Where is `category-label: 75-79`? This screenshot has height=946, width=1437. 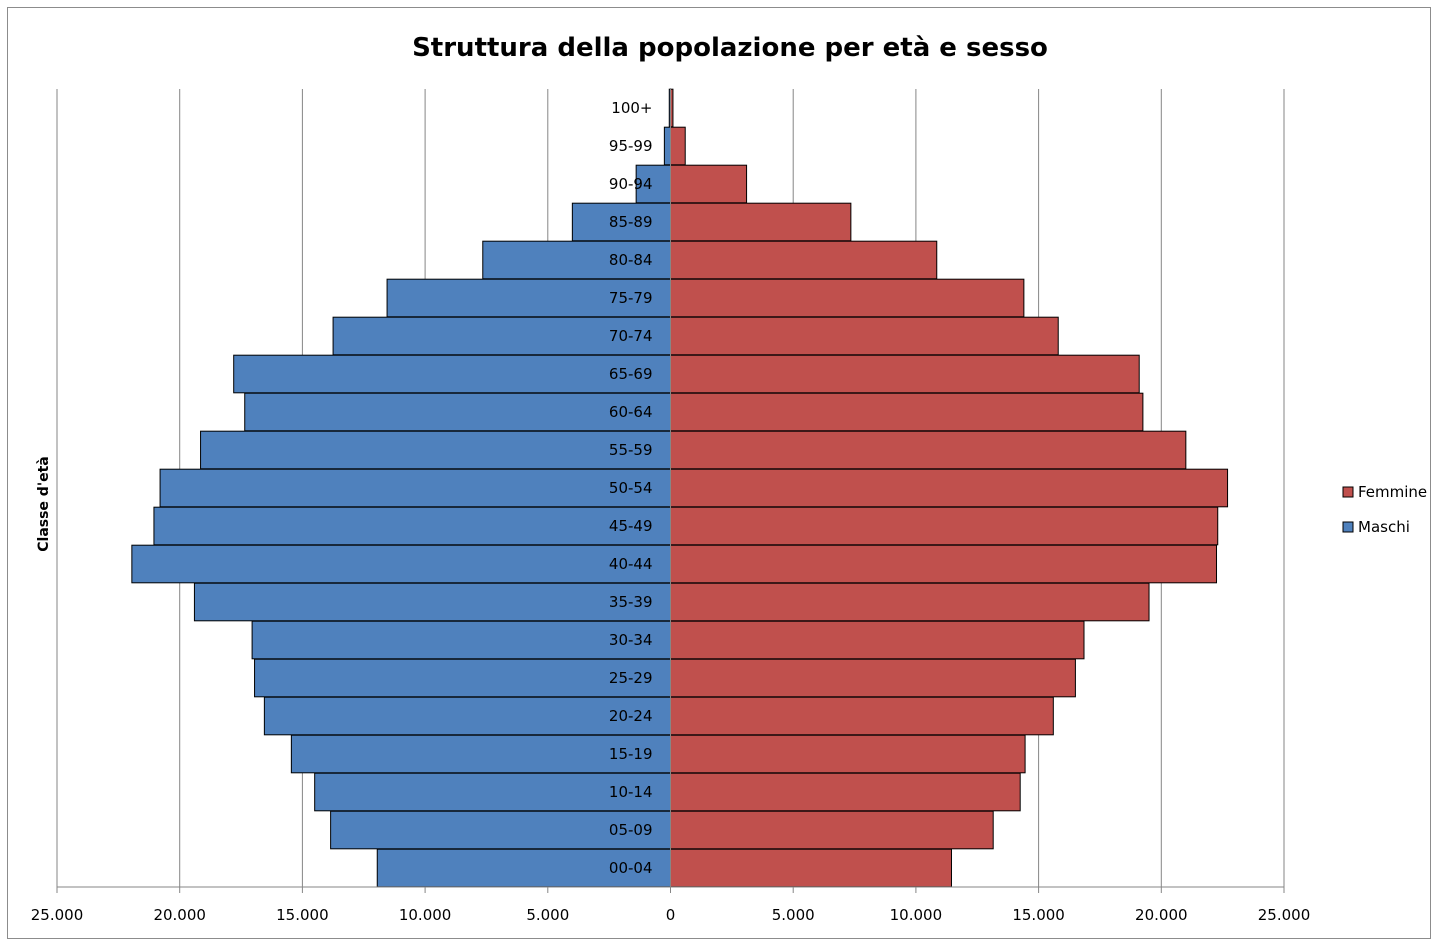 category-label: 75-79 is located at coordinates (631, 298).